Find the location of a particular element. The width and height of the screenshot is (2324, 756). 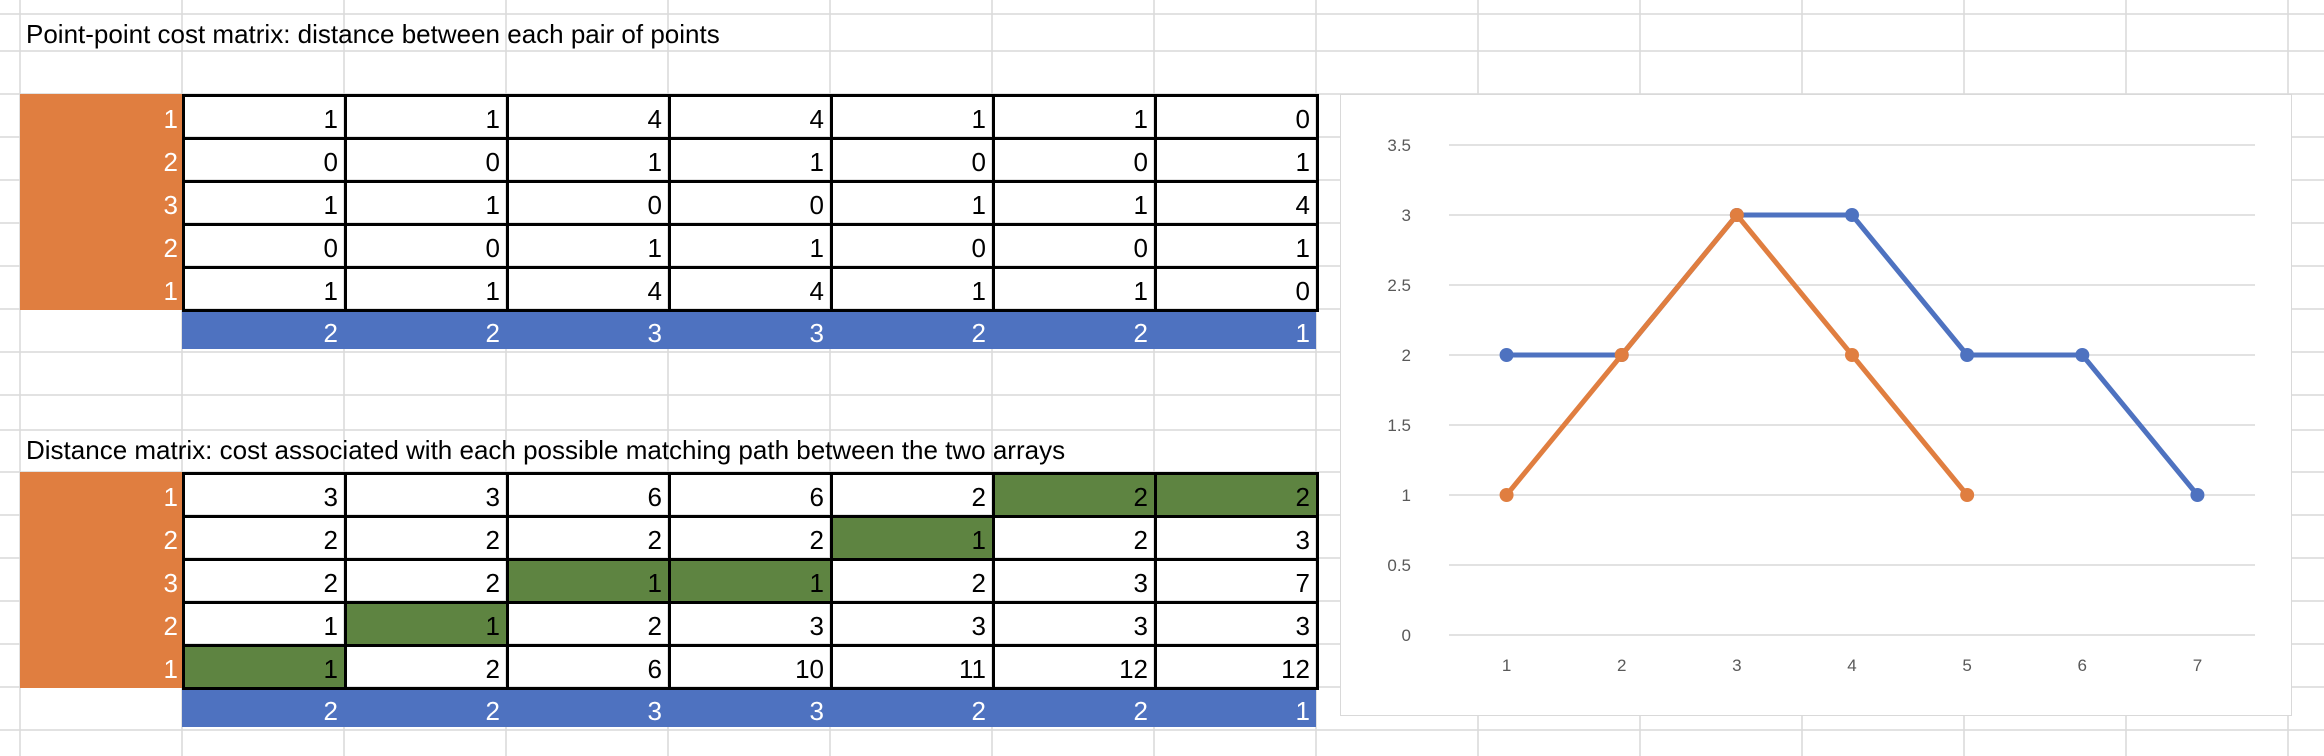

distance-matrix-column-label-band is located at coordinates (749, 708).